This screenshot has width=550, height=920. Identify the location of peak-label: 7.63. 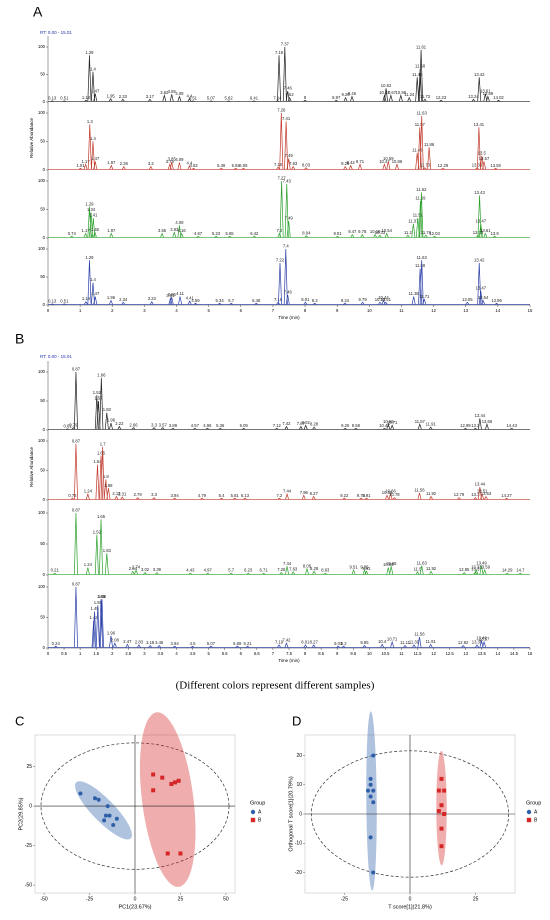
(293, 569).